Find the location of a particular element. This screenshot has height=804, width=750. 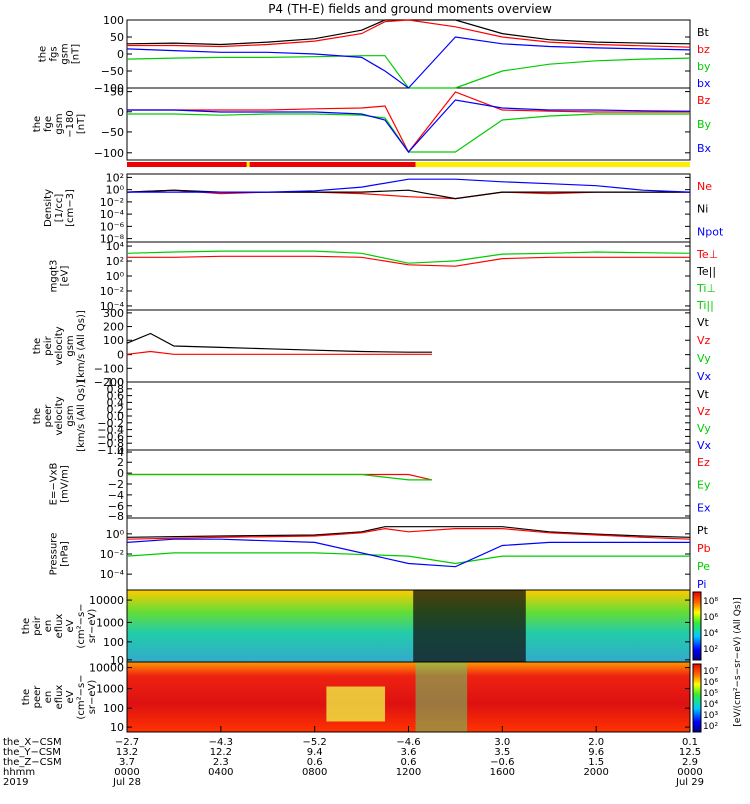

y-axis-label-line: [nT] is located at coordinates (81, 124).